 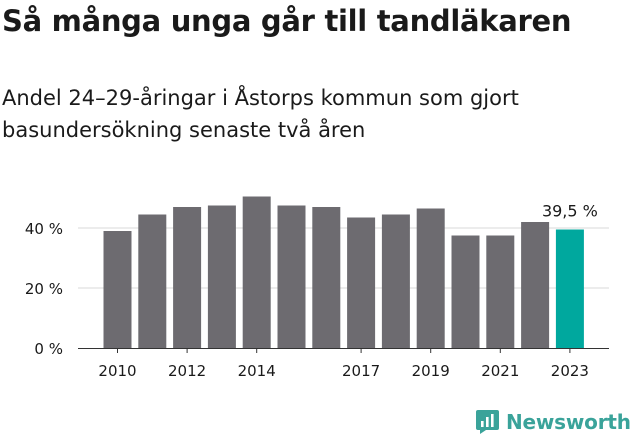 What do you see at coordinates (117, 289) in the screenshot?
I see `bar-2010` at bounding box center [117, 289].